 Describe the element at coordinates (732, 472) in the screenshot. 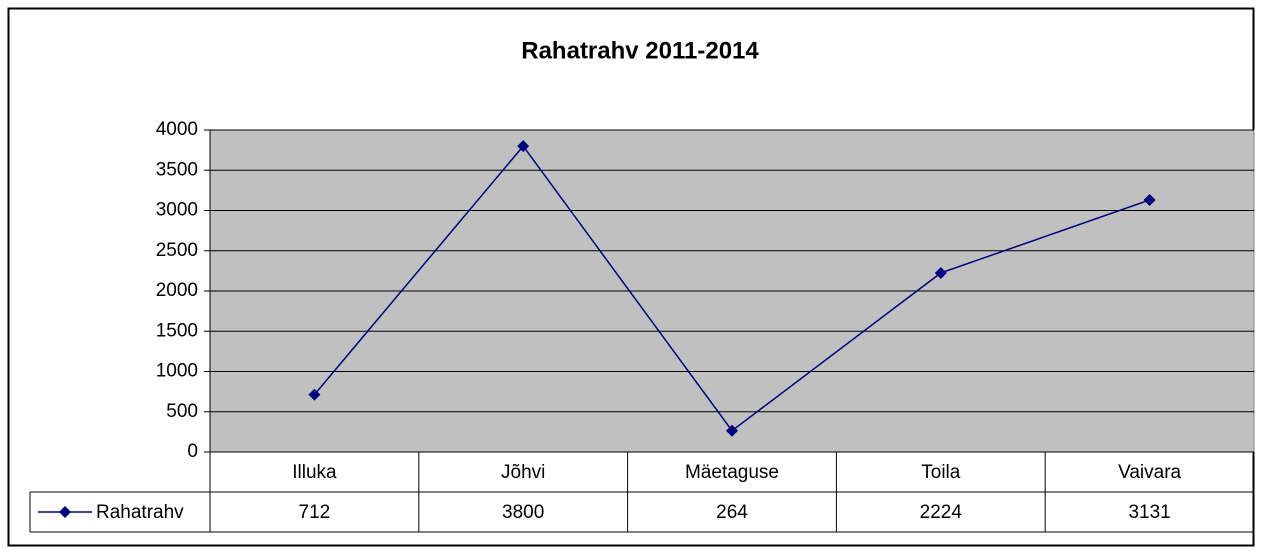

I see `x-tick-label: Mäetaguse` at that location.